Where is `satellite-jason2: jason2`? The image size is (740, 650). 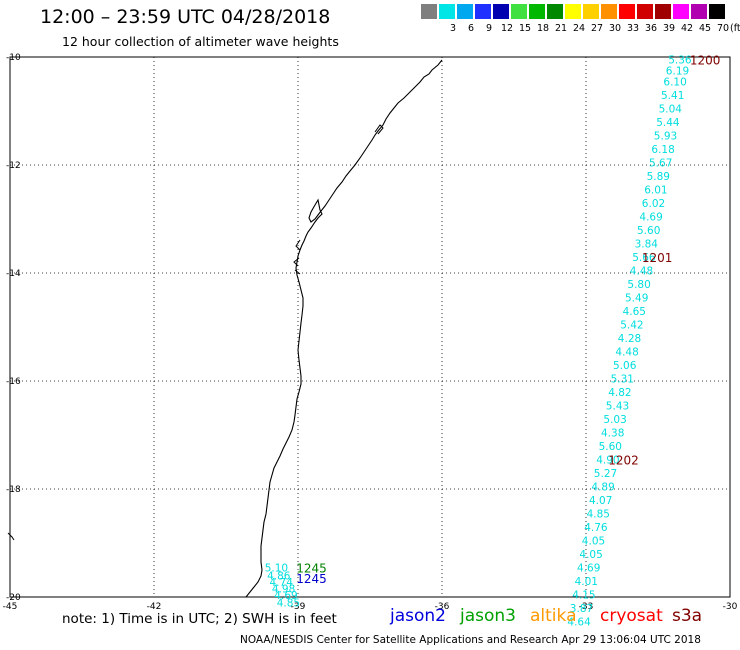
satellite-jason2: jason2 is located at coordinates (418, 616).